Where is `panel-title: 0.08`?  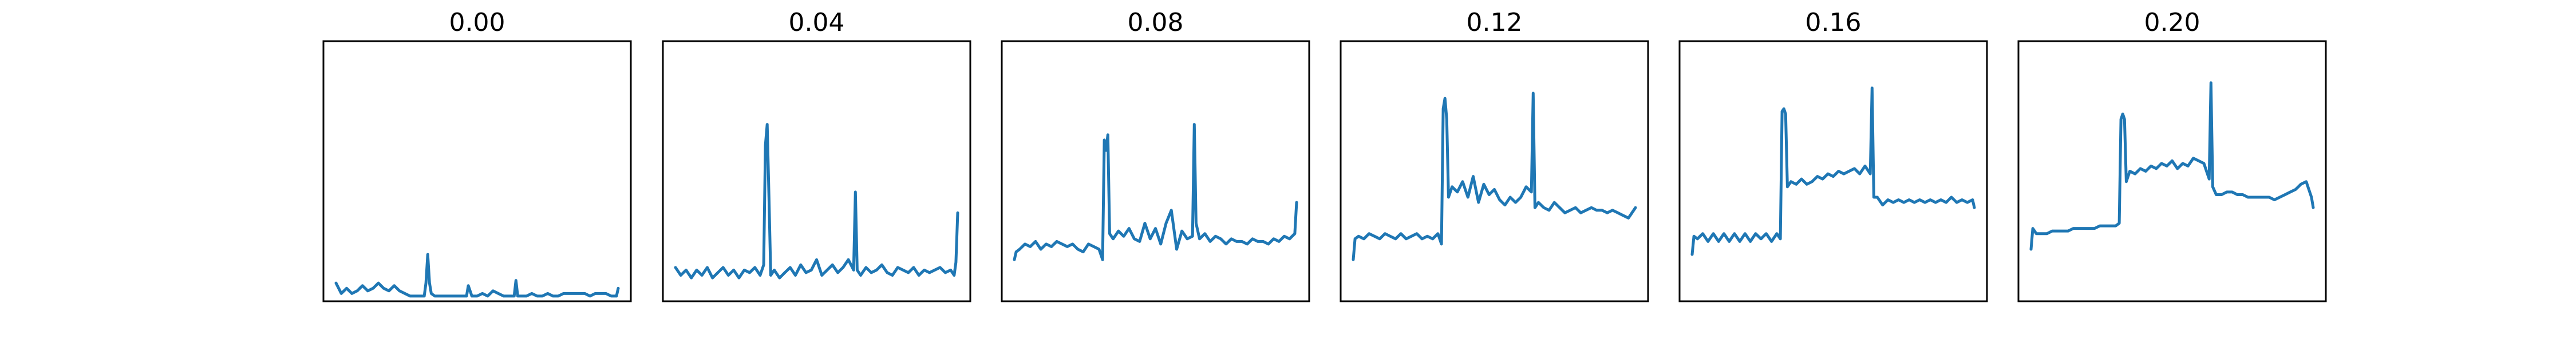
panel-title: 0.08 is located at coordinates (1156, 22).